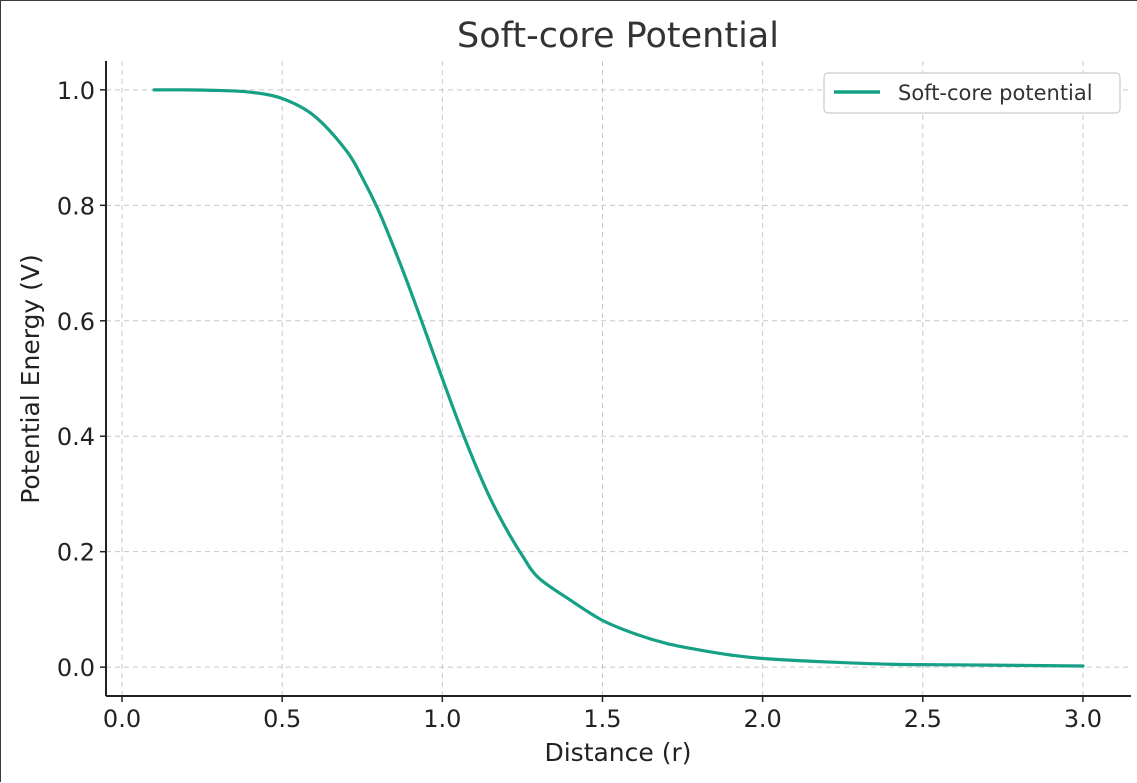  Describe the element at coordinates (617, 752) in the screenshot. I see `x-axis-label: Distance (r)` at that location.